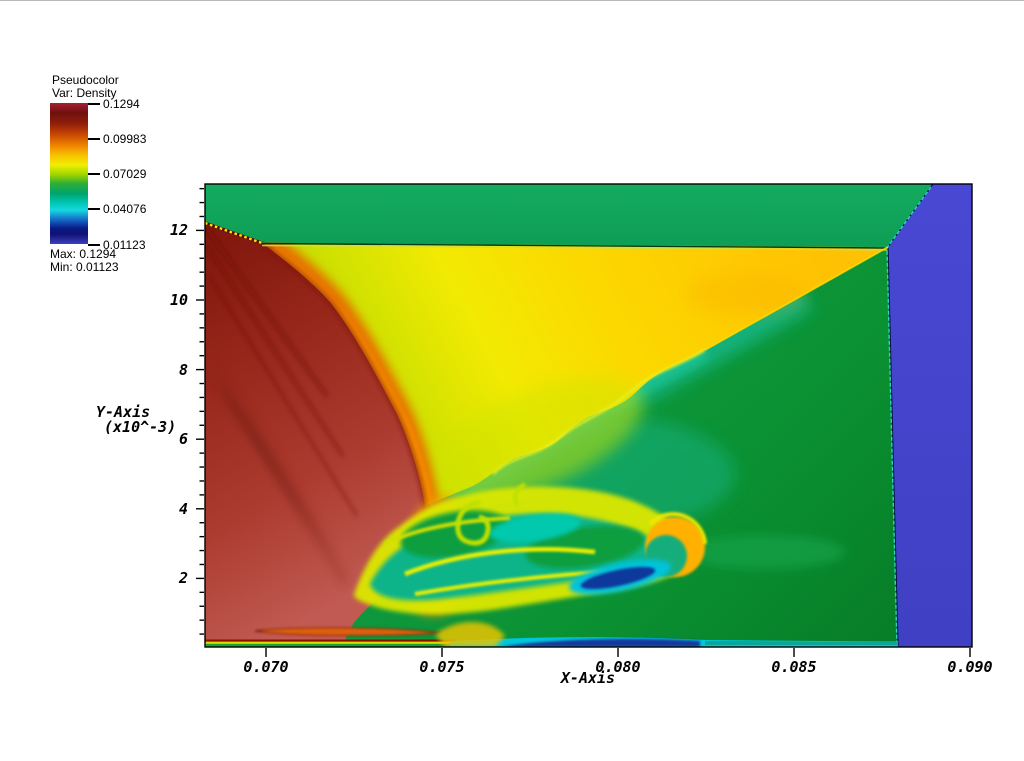 This screenshot has height=761, width=1024. I want to click on floor-dark-line, so click(330, 640).